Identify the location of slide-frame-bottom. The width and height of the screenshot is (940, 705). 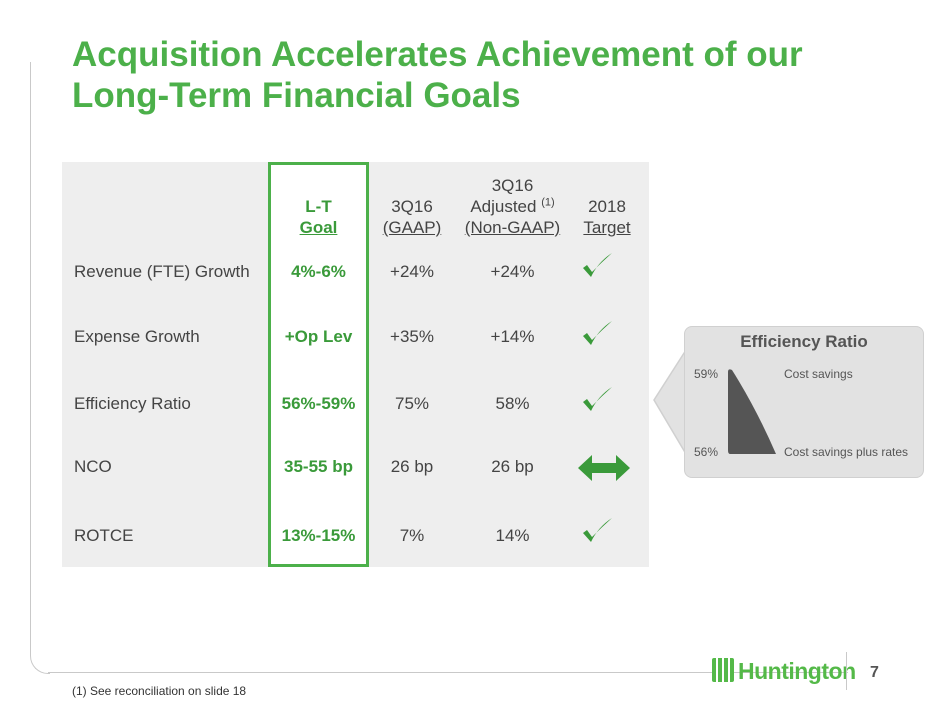
(448, 672).